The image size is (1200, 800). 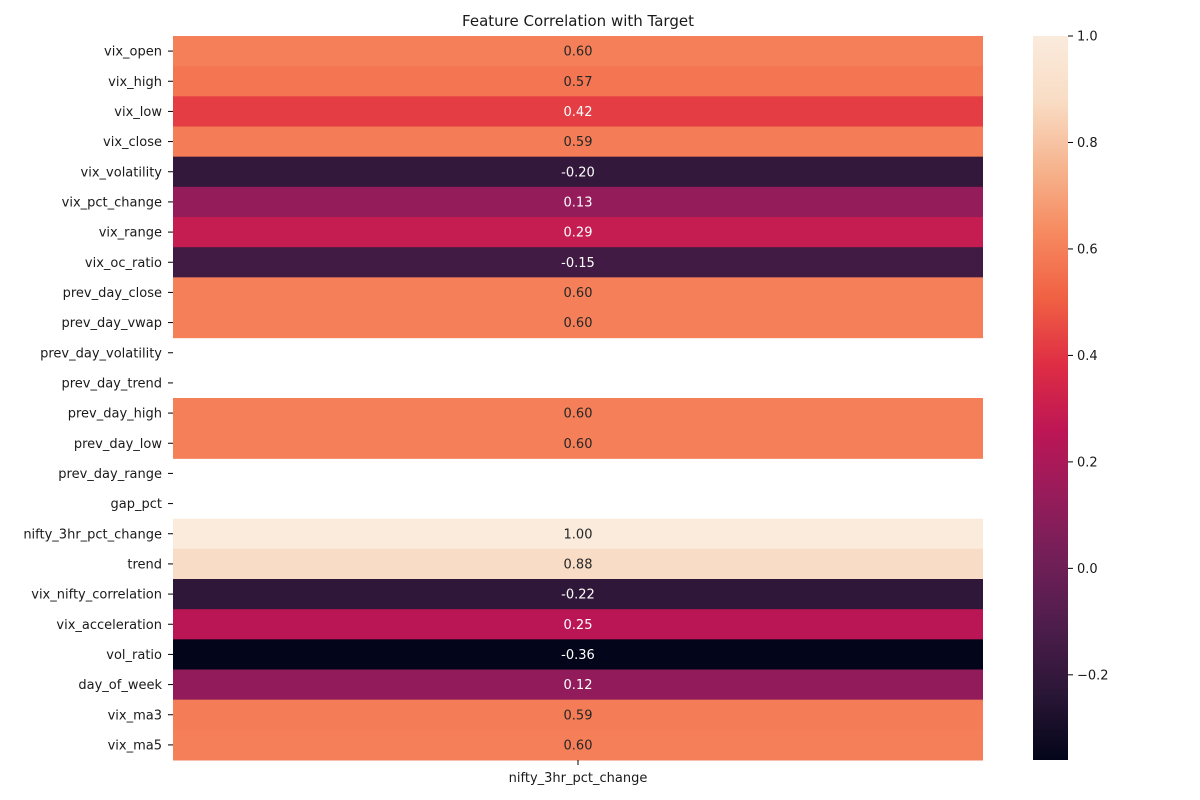 I want to click on heatmap-cell-prev_day_high, so click(x=578, y=413).